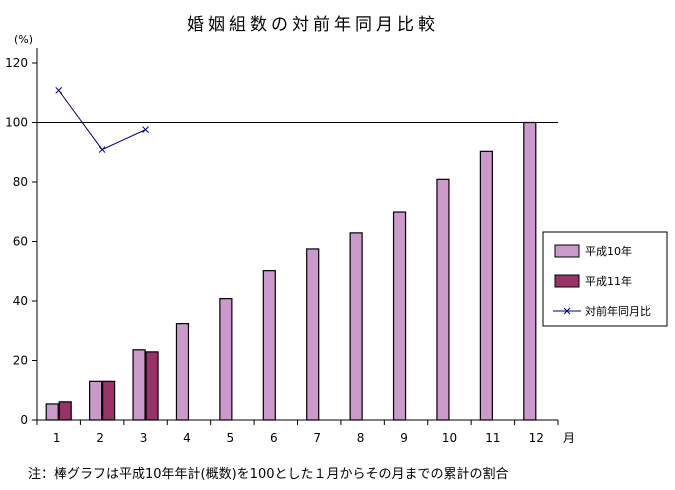 The width and height of the screenshot is (675, 490). What do you see at coordinates (274, 438) in the screenshot?
I see `x-tick-label: 6` at bounding box center [274, 438].